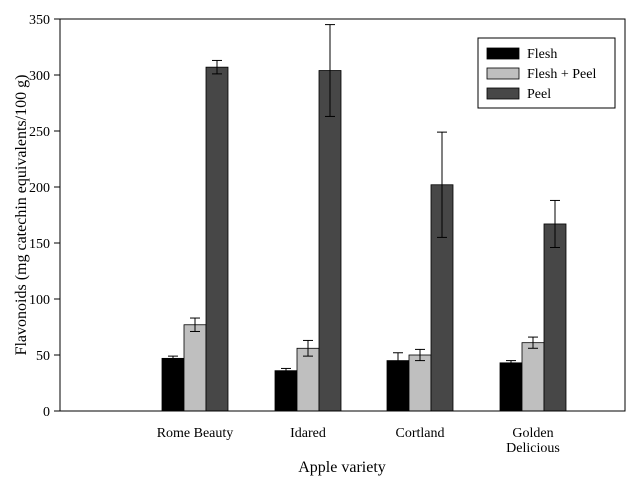 Image resolution: width=635 pixels, height=477 pixels. Describe the element at coordinates (39, 76) in the screenshot. I see `y-tick-label: 300` at that location.